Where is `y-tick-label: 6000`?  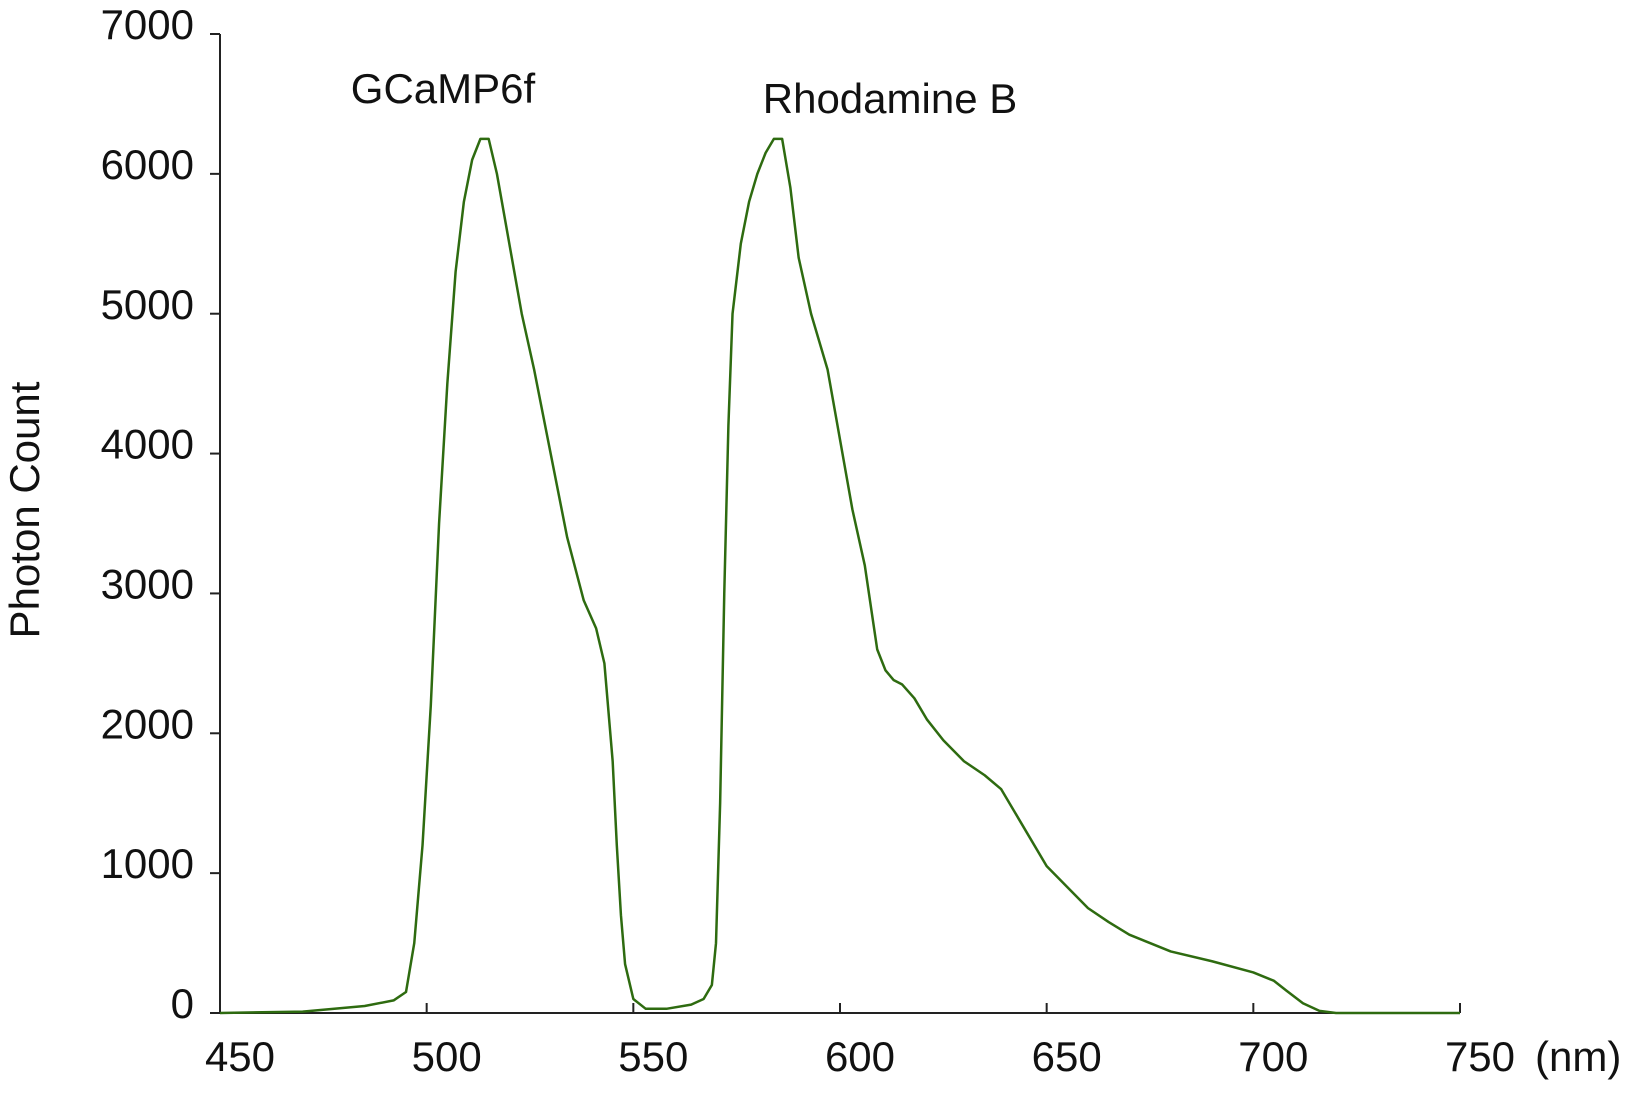 y-tick-label: 6000 is located at coordinates (147, 164).